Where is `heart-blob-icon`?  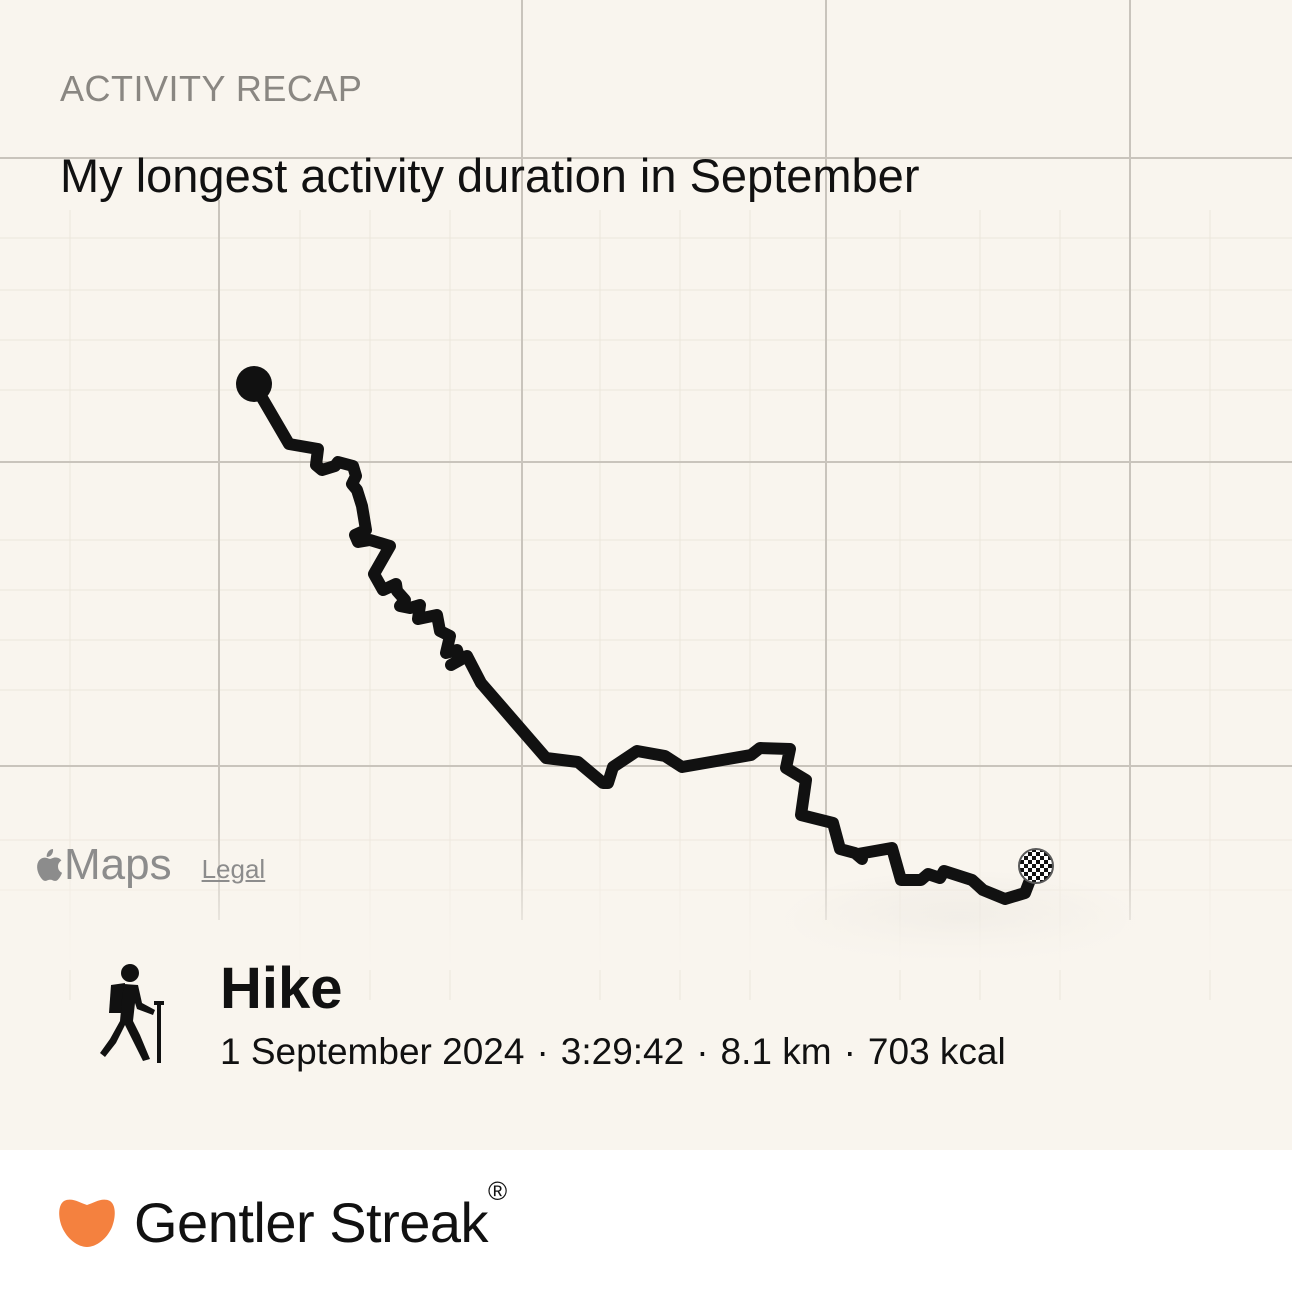
heart-blob-icon is located at coordinates (87, 1223).